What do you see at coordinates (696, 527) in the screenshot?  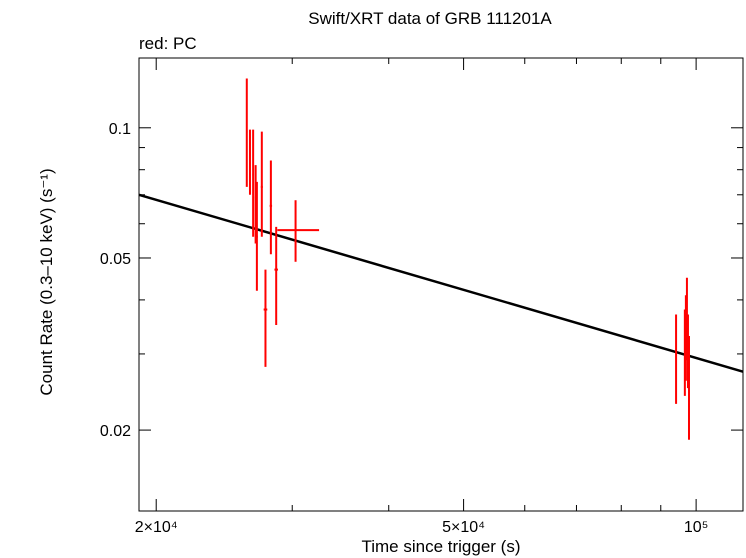 I see `x-tick-label: 10⁵` at bounding box center [696, 527].